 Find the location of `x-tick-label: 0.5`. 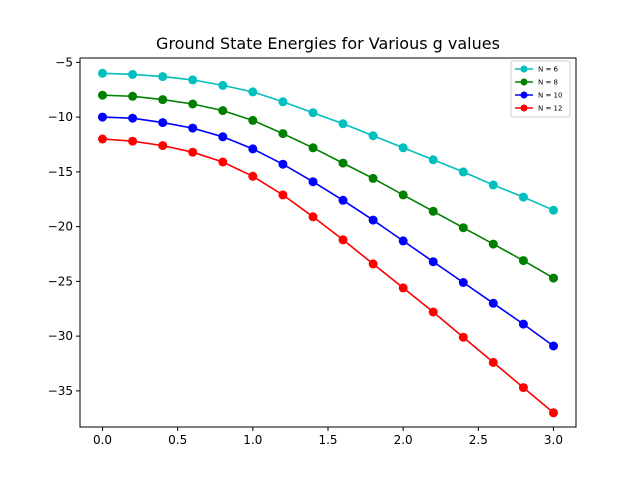

x-tick-label: 0.5 is located at coordinates (177, 440).